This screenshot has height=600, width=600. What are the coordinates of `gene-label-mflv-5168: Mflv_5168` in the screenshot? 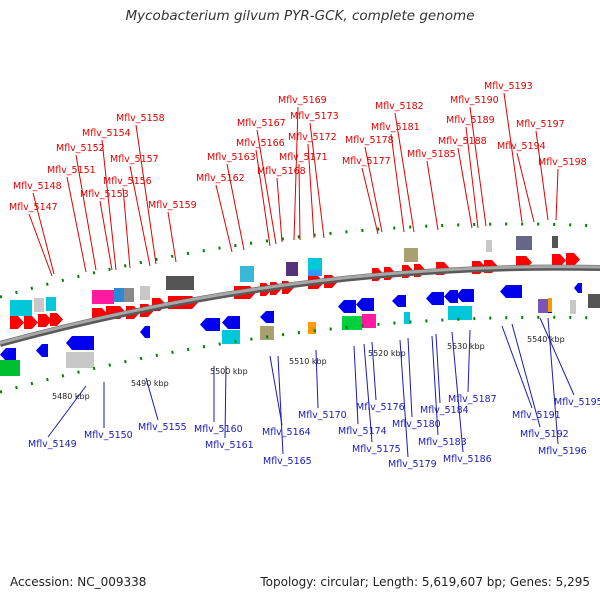 It's located at (281, 171).